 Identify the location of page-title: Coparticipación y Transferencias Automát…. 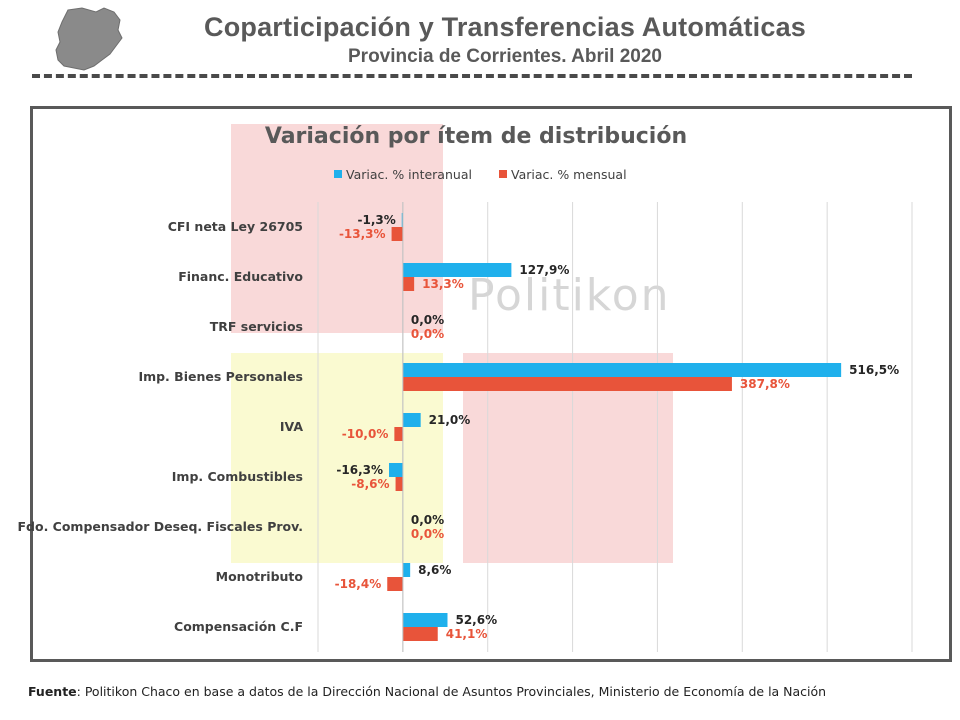
(505, 27).